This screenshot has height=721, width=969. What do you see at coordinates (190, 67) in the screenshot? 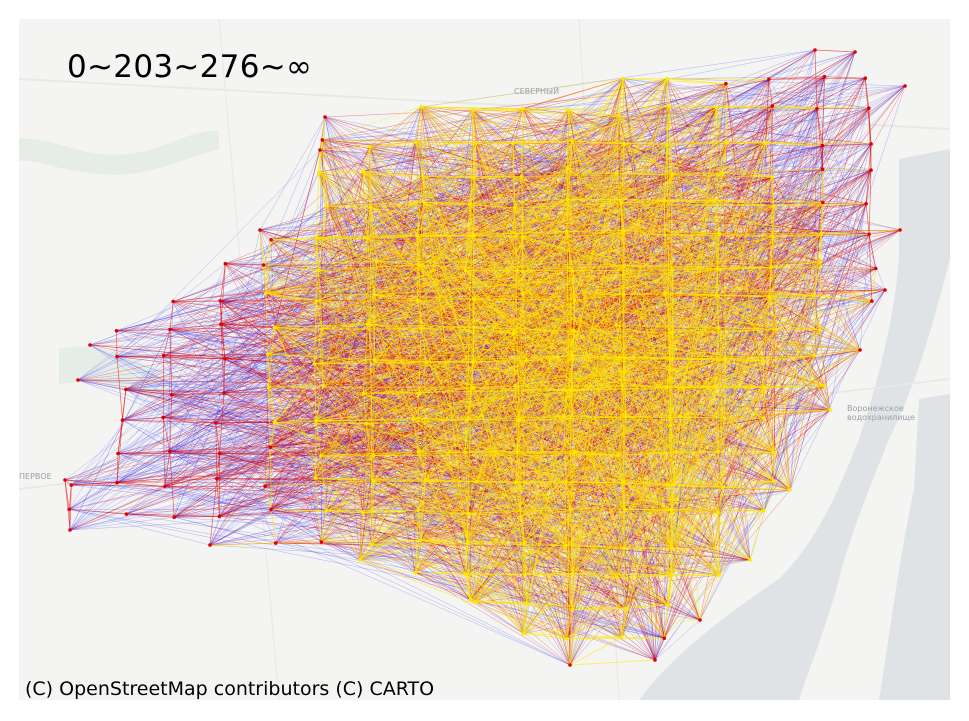
I see `threshold-legend: 0~203~276~∞` at bounding box center [190, 67].